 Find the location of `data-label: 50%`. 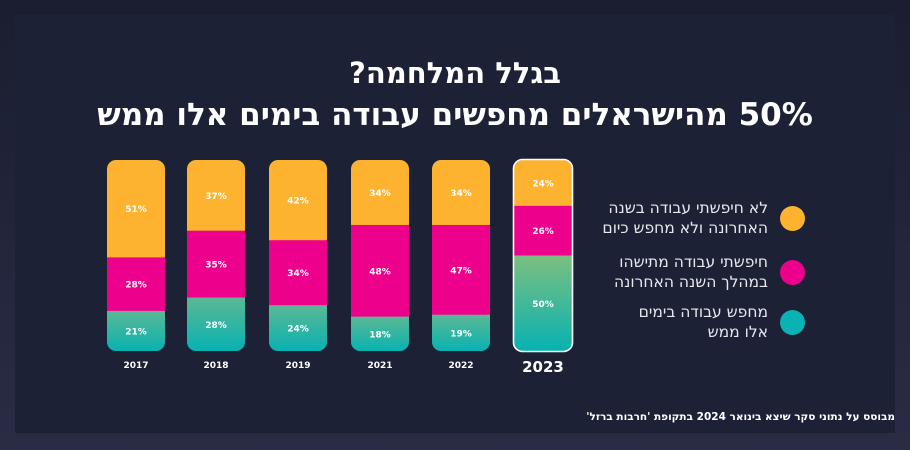

data-label: 50% is located at coordinates (543, 305).